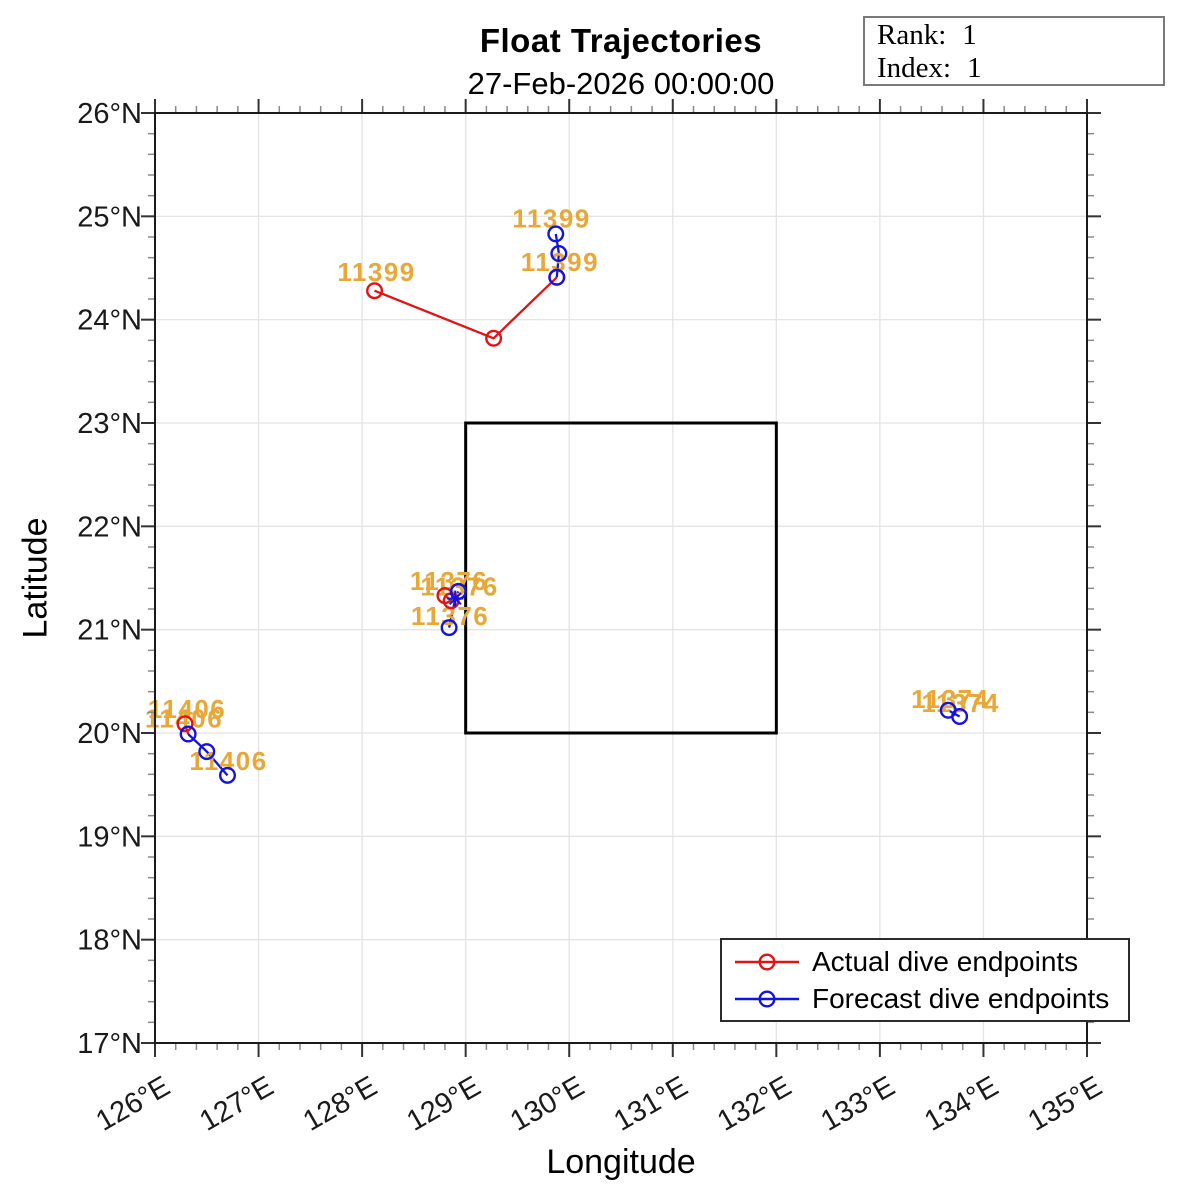 The height and width of the screenshot is (1200, 1200). Describe the element at coordinates (109, 114) in the screenshot. I see `y-tick-label: 26°N` at that location.